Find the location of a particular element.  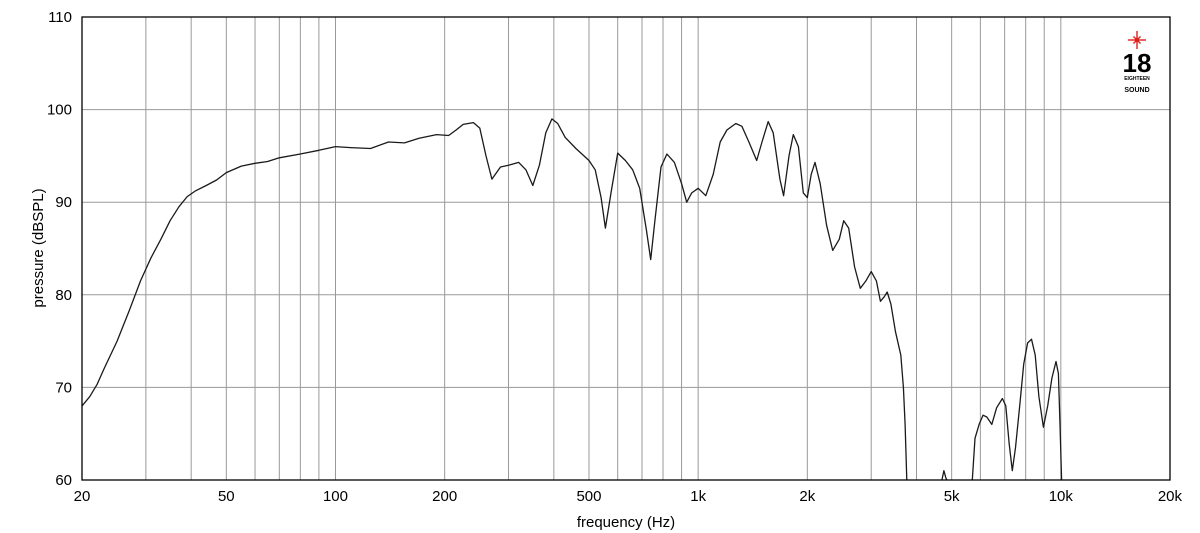

x-tick-label: 500 is located at coordinates (588, 496).